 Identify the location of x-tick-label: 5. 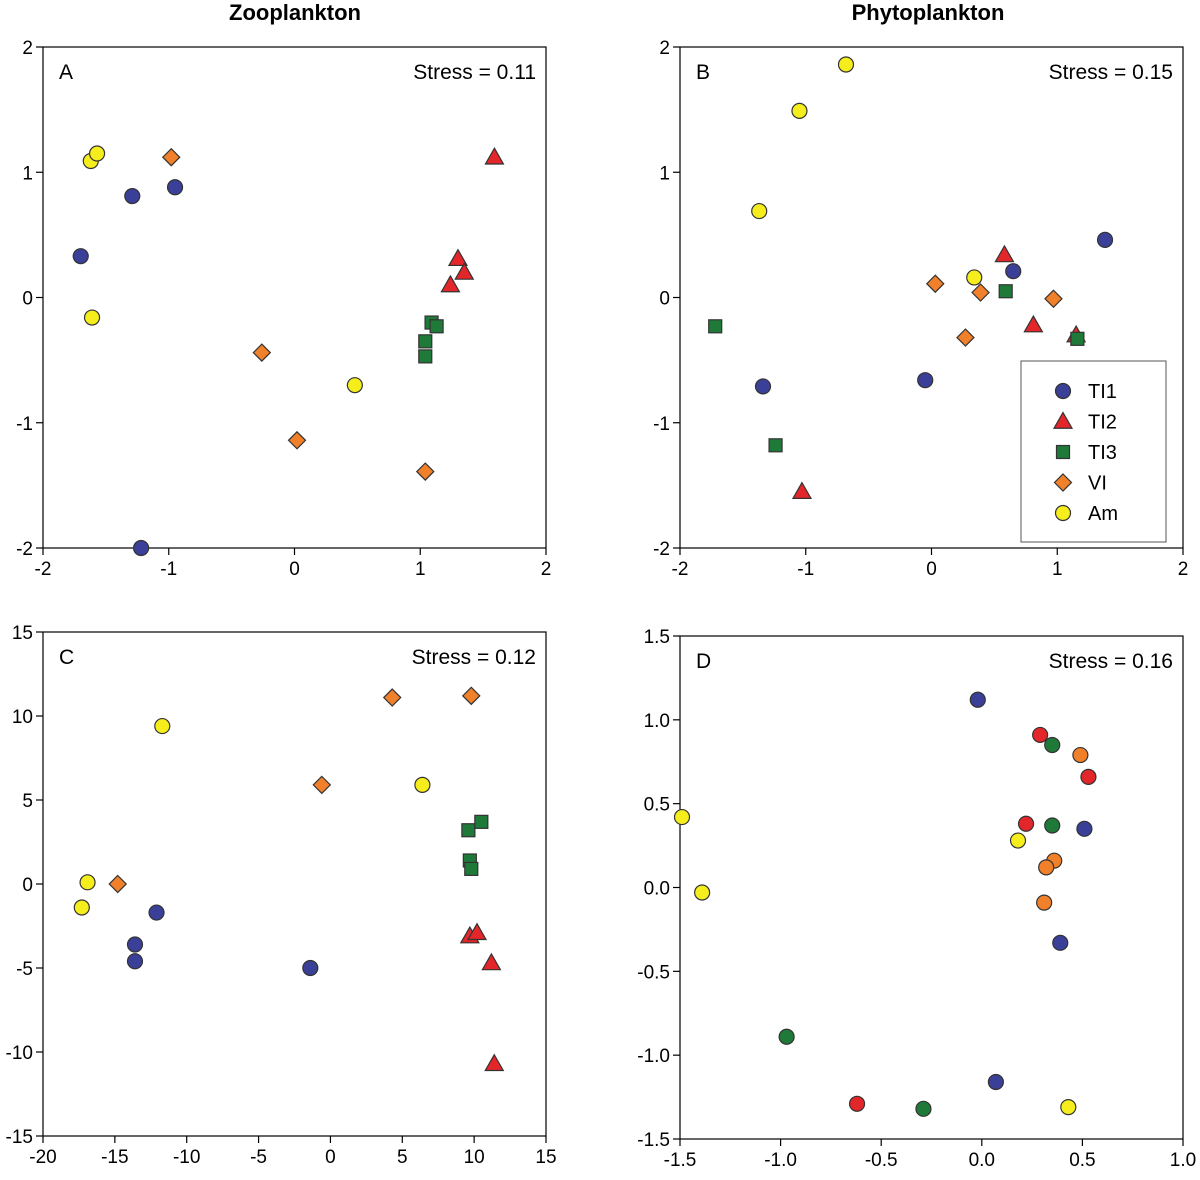
(402, 1157).